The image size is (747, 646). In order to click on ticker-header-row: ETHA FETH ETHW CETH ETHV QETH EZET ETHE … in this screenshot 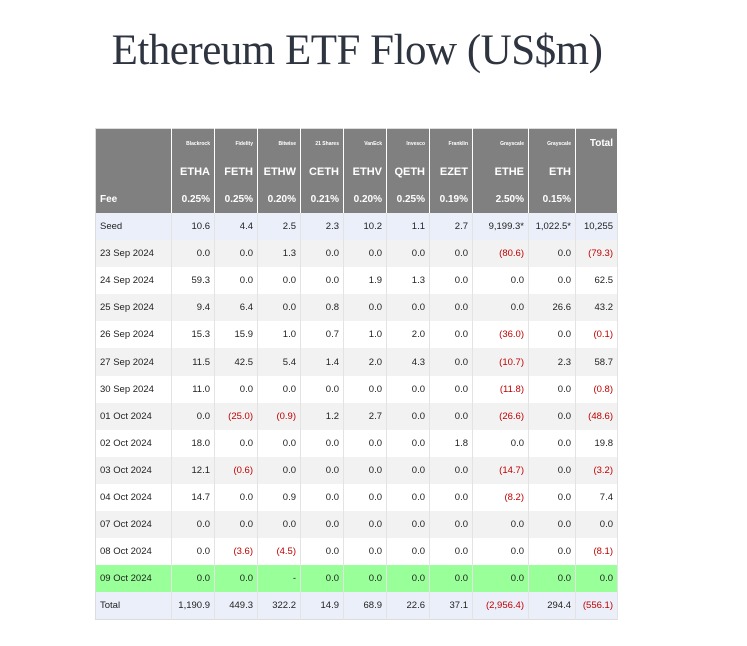, I will do `click(356, 171)`.